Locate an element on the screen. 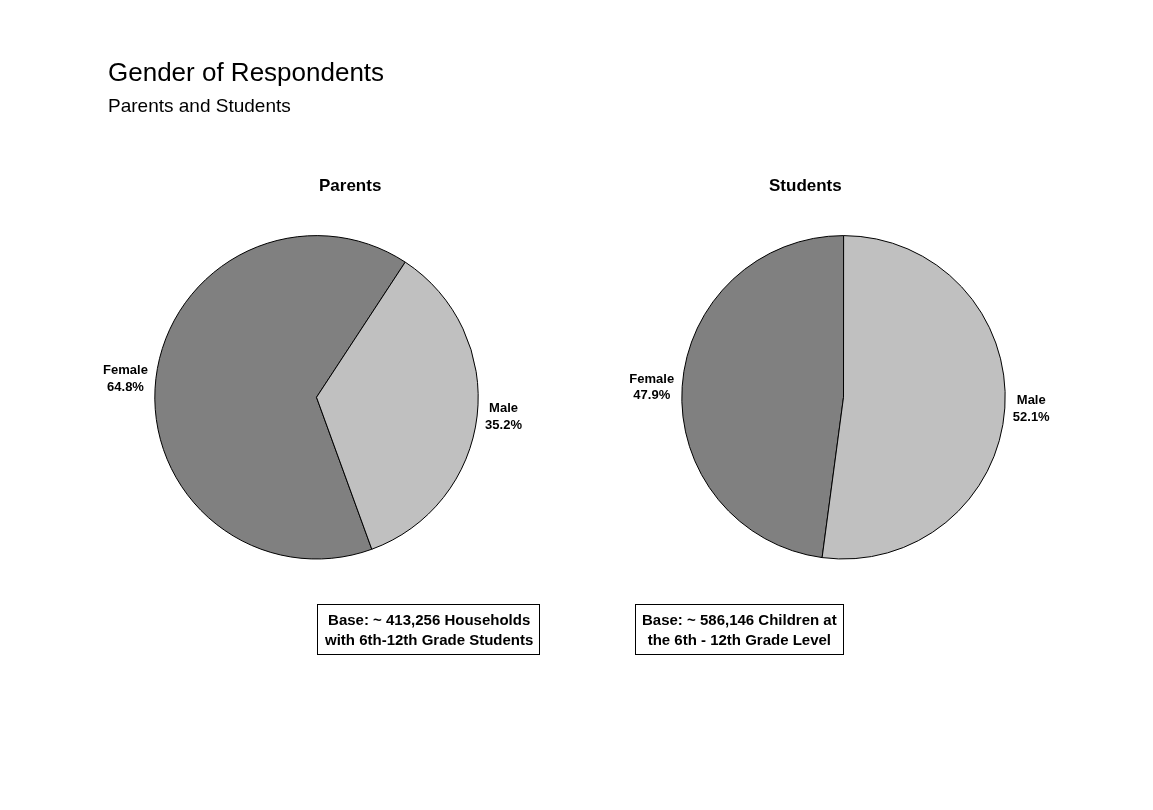 The height and width of the screenshot is (810, 1153). text: Parents and Students is located at coordinates (199, 105).